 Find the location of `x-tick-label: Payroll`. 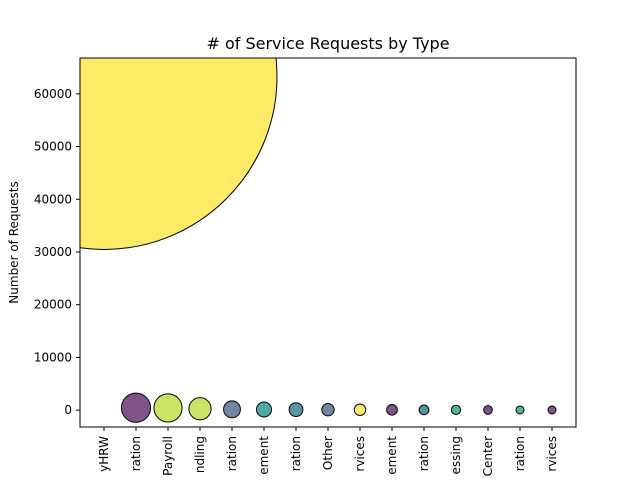

x-tick-label: Payroll is located at coordinates (168, 456).